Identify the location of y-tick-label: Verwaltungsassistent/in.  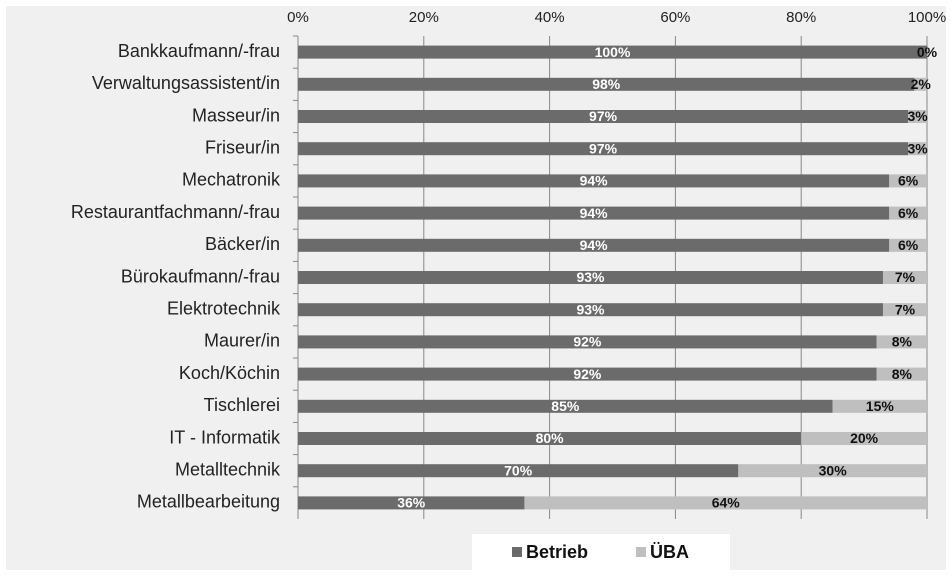
(186, 83).